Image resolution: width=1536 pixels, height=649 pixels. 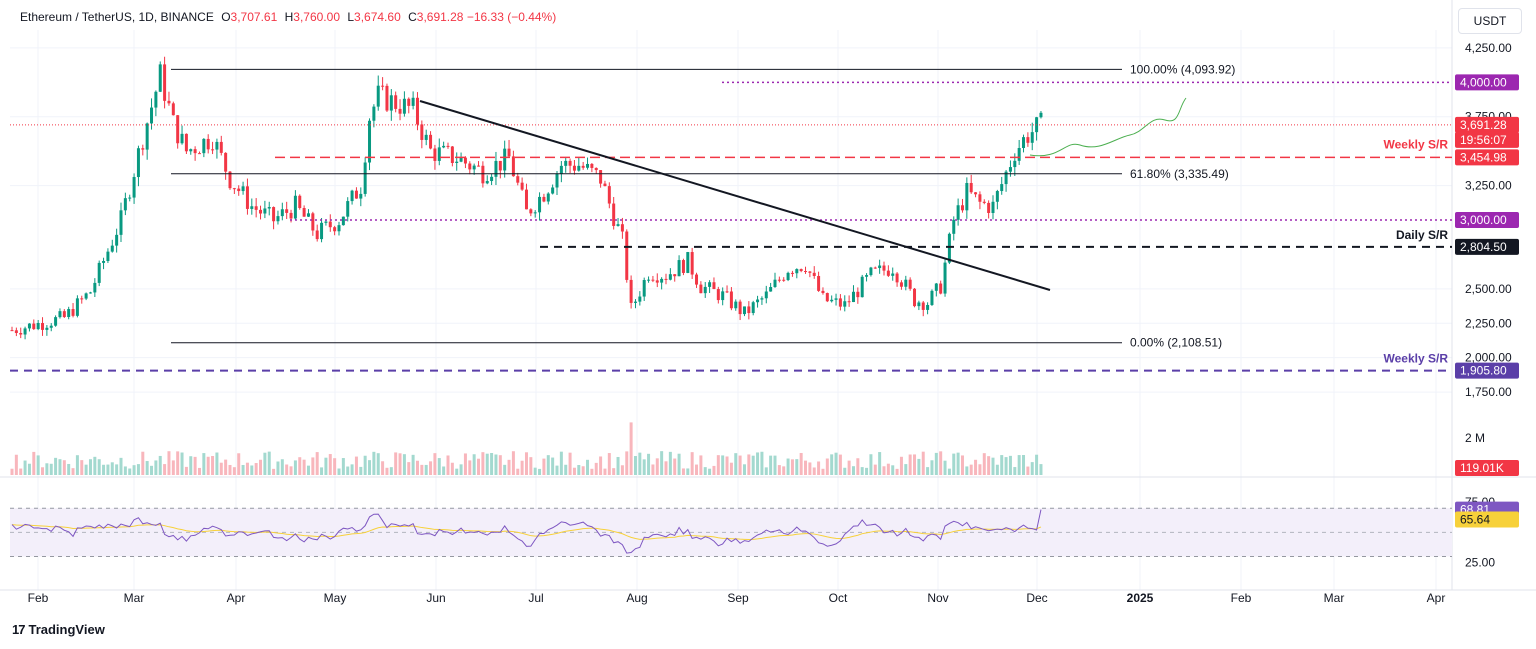 I want to click on price-badge-text: 3,454.98, so click(x=1483, y=157).